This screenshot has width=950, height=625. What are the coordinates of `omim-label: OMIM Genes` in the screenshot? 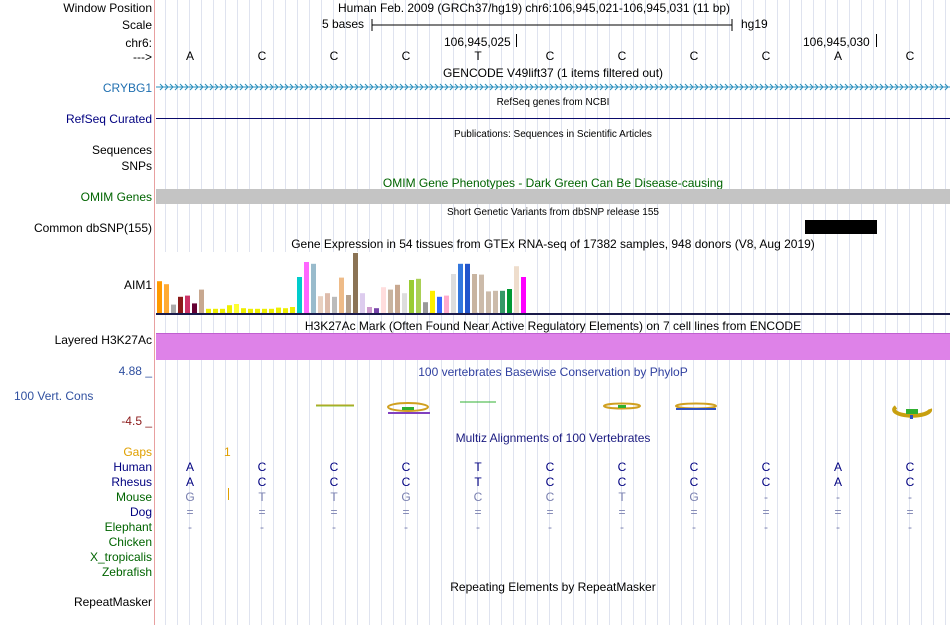 It's located at (116, 197).